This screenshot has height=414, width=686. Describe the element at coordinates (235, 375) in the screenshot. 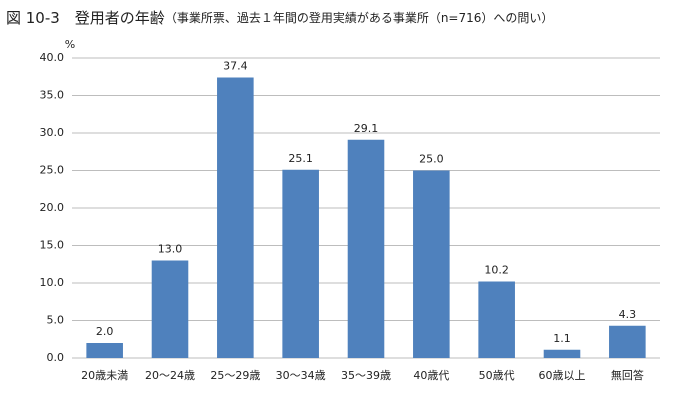

I see `x-tick-label: 25～29歳` at that location.